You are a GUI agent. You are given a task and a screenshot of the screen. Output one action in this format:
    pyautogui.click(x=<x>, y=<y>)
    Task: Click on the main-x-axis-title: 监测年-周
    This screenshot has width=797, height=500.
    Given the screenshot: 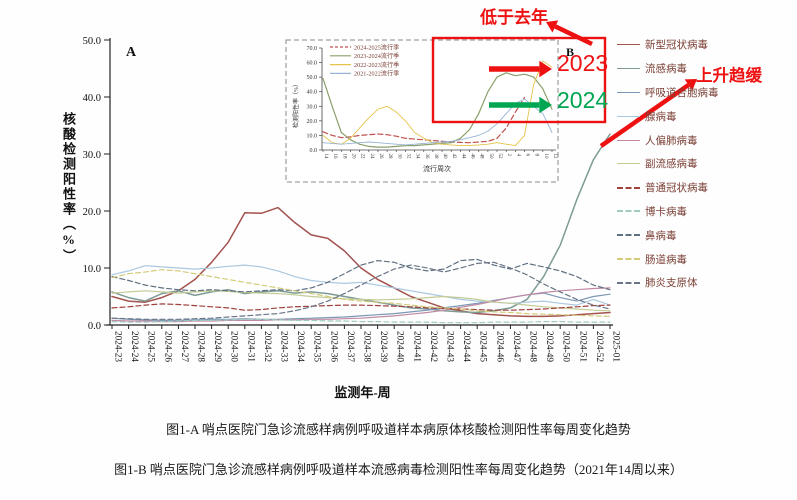 What is the action you would take?
    pyautogui.click(x=362, y=392)
    